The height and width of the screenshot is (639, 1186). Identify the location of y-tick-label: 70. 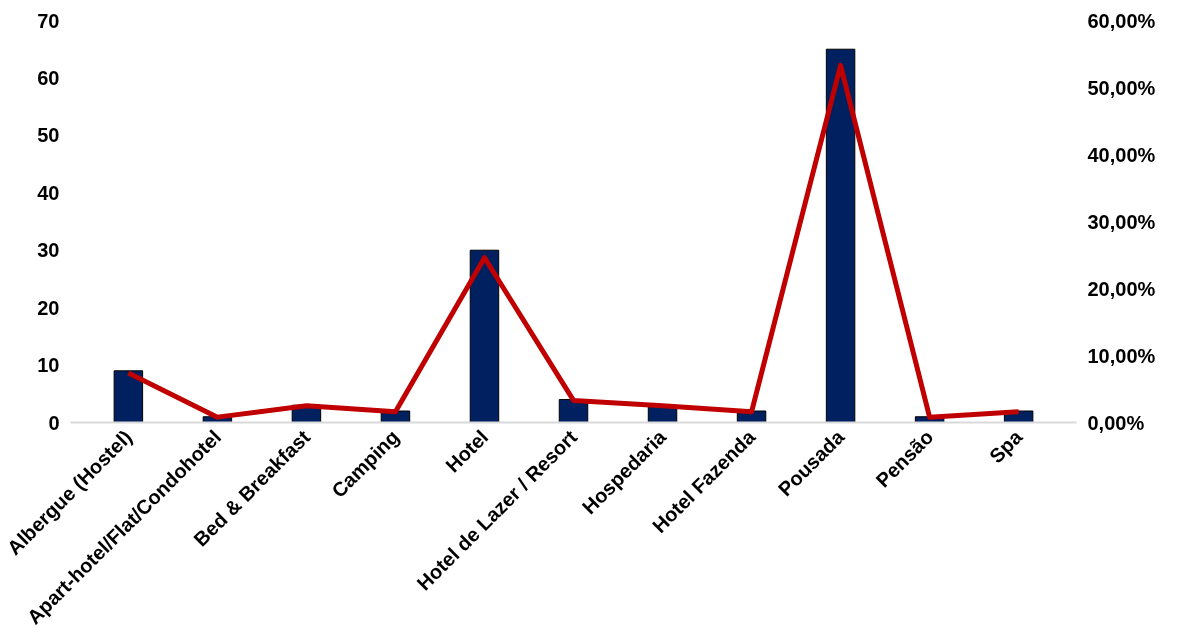
(48, 20).